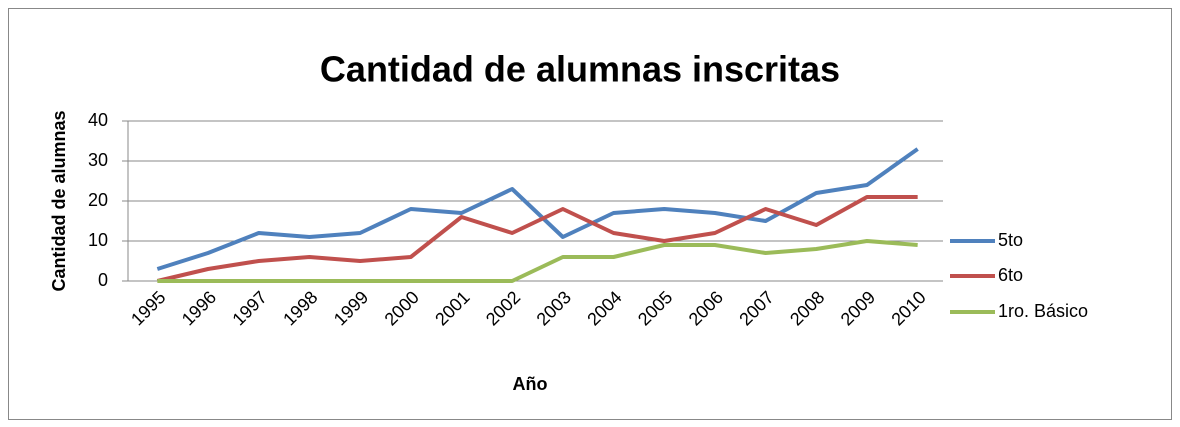  Describe the element at coordinates (103, 280) in the screenshot. I see `y-tick-label: 0` at that location.